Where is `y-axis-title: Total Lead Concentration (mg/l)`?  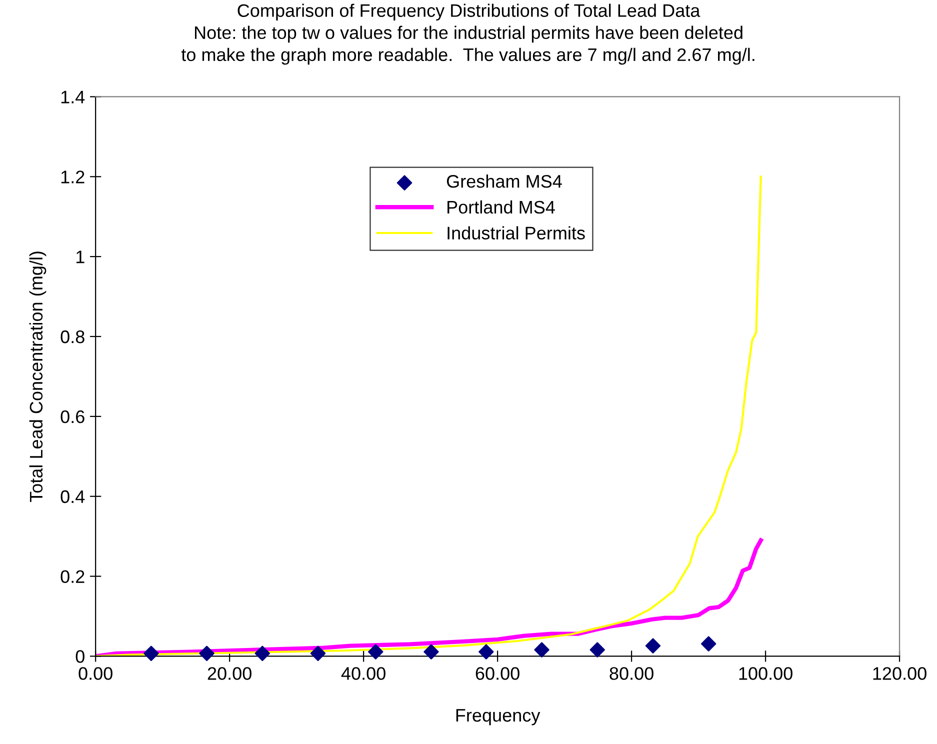
y-axis-title: Total Lead Concentration (mg/l) is located at coordinates (37, 377).